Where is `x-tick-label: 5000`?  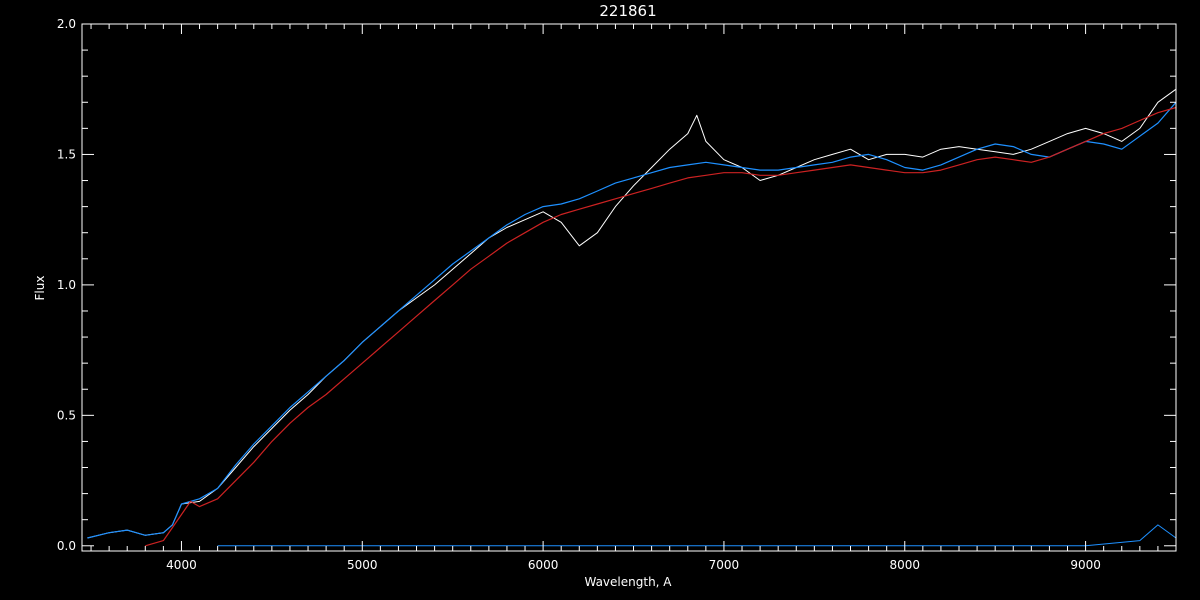
x-tick-label: 5000 is located at coordinates (362, 565).